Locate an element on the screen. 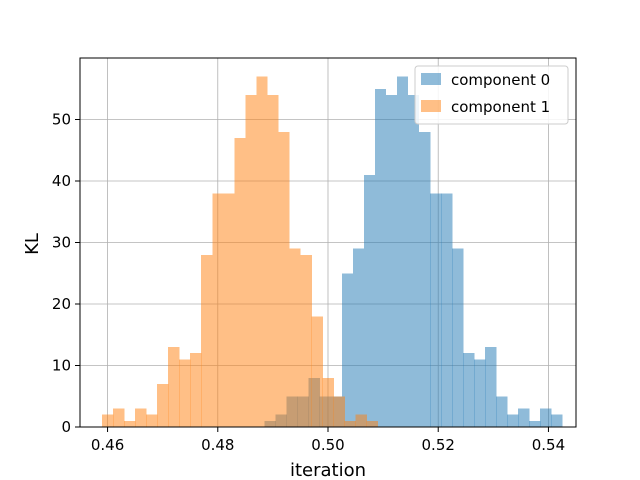 This screenshot has height=480, width=640. legend: component 0 component 1 is located at coordinates (491, 95).